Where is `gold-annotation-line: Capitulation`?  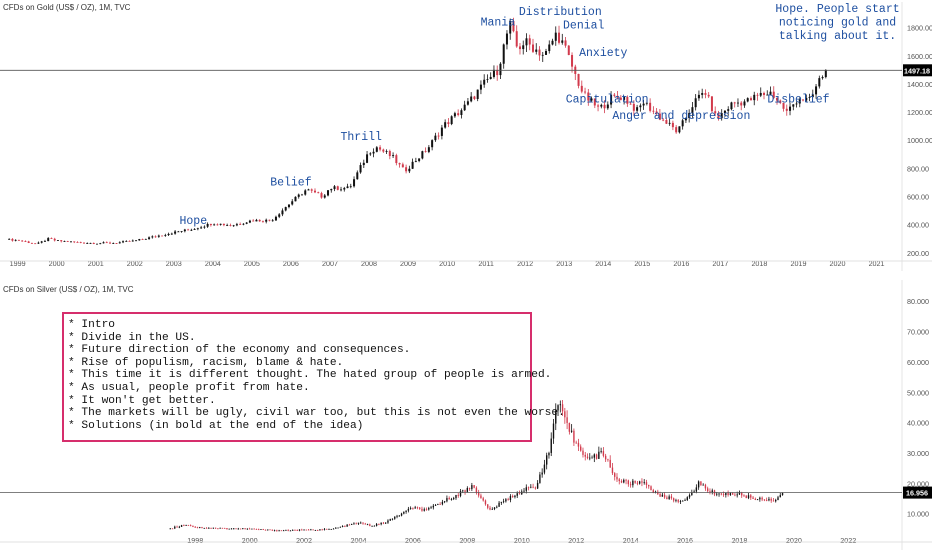 gold-annotation-line: Capitulation is located at coordinates (607, 99).